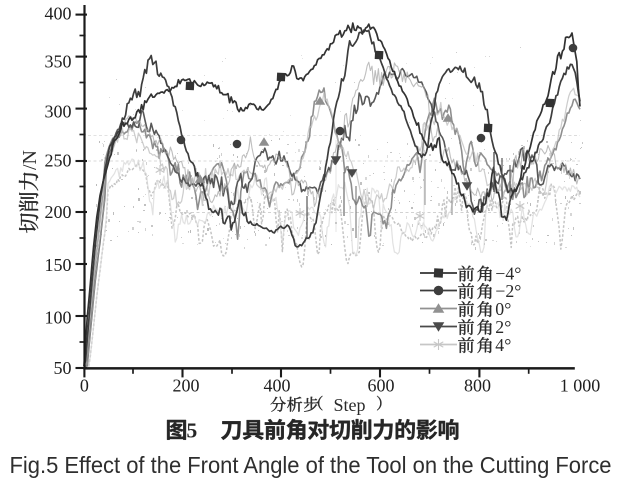 This screenshot has width=622, height=480. What do you see at coordinates (63, 368) in the screenshot?
I see `svg-text: 50` at bounding box center [63, 368].